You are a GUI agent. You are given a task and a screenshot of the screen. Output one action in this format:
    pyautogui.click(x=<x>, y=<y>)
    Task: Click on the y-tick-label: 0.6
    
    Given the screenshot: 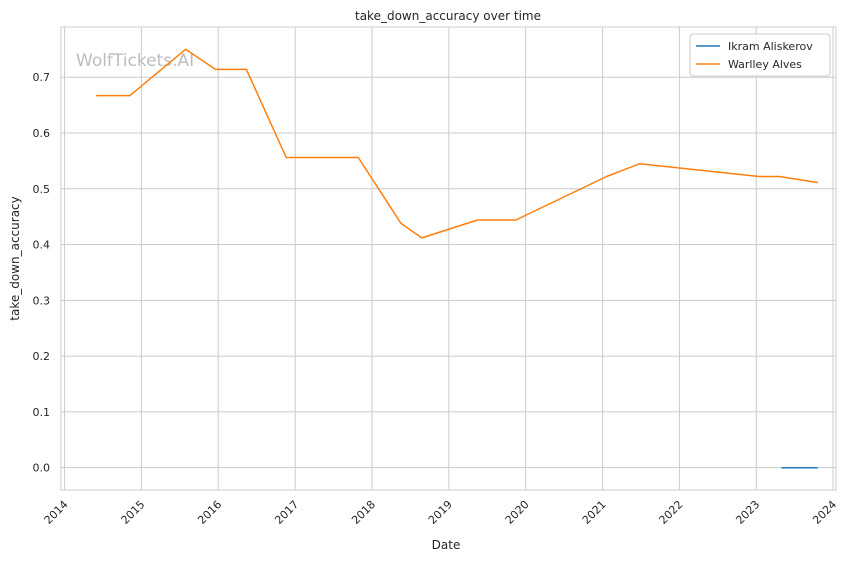 What is the action you would take?
    pyautogui.click(x=42, y=133)
    